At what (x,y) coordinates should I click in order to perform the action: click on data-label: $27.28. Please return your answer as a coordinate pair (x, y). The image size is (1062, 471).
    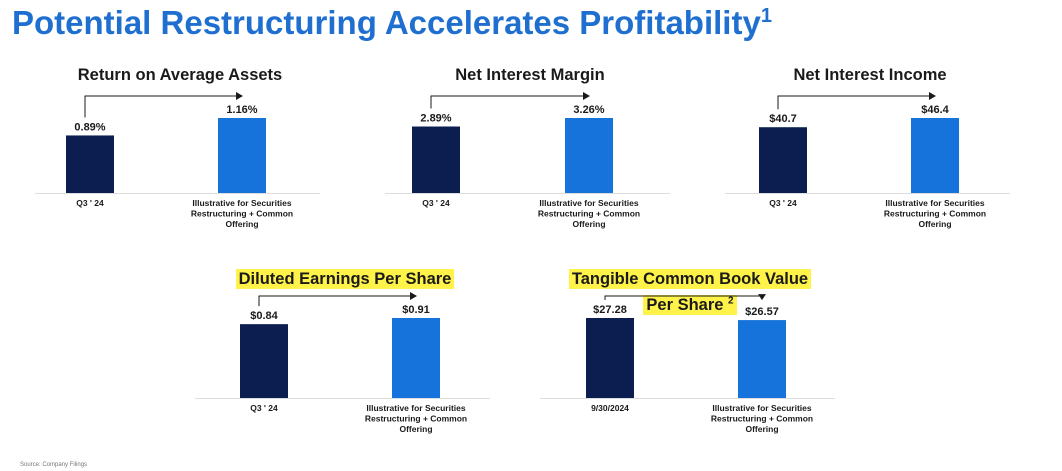
    Looking at the image, I should click on (610, 310).